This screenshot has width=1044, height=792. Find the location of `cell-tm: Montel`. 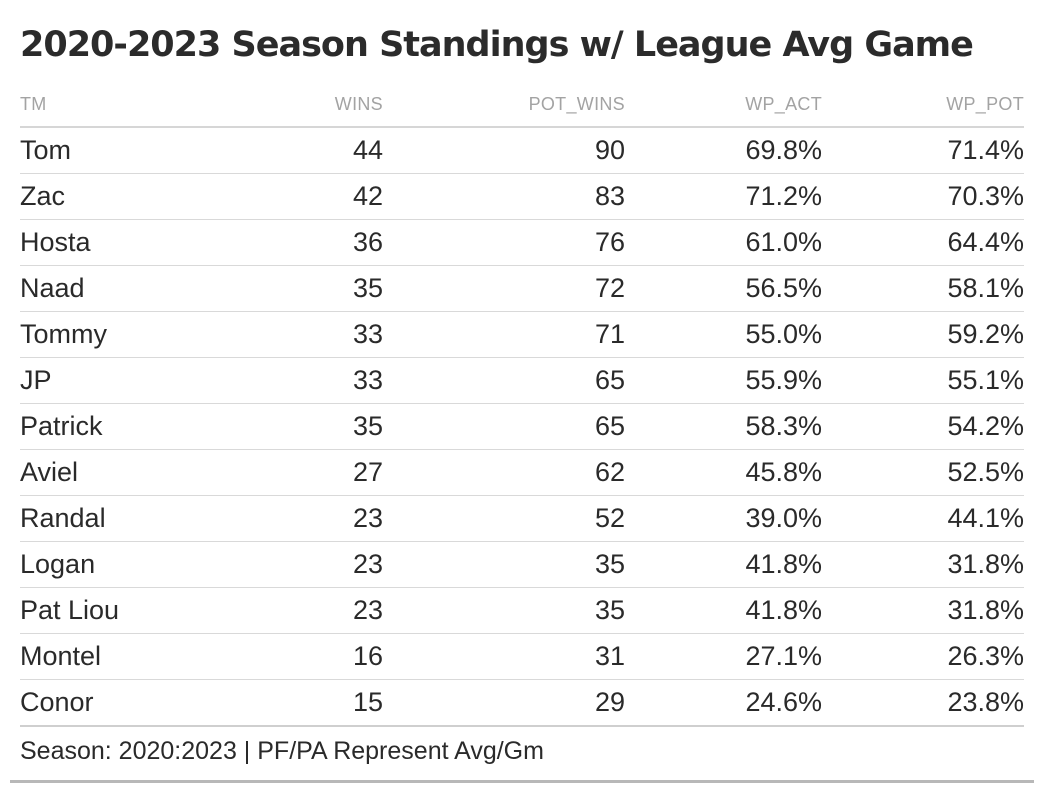

cell-tm: Montel is located at coordinates (100, 656).